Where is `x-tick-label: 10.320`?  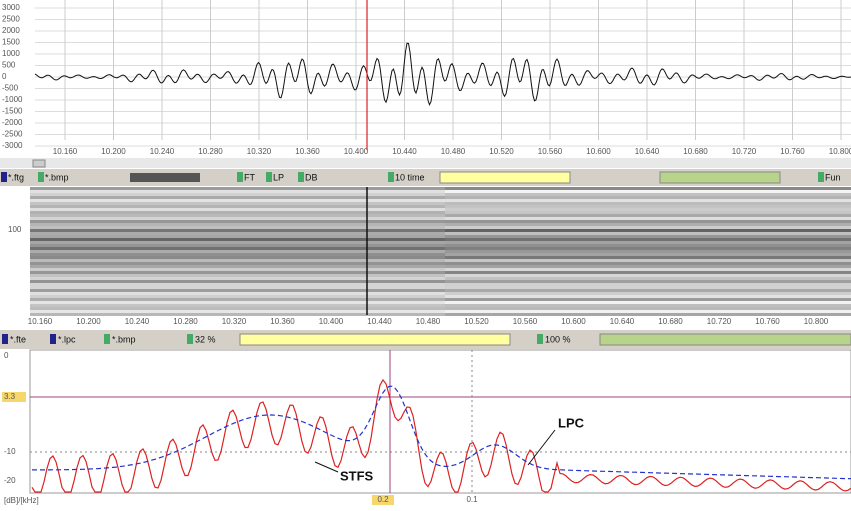
x-tick-label: 10.320 is located at coordinates (259, 151).